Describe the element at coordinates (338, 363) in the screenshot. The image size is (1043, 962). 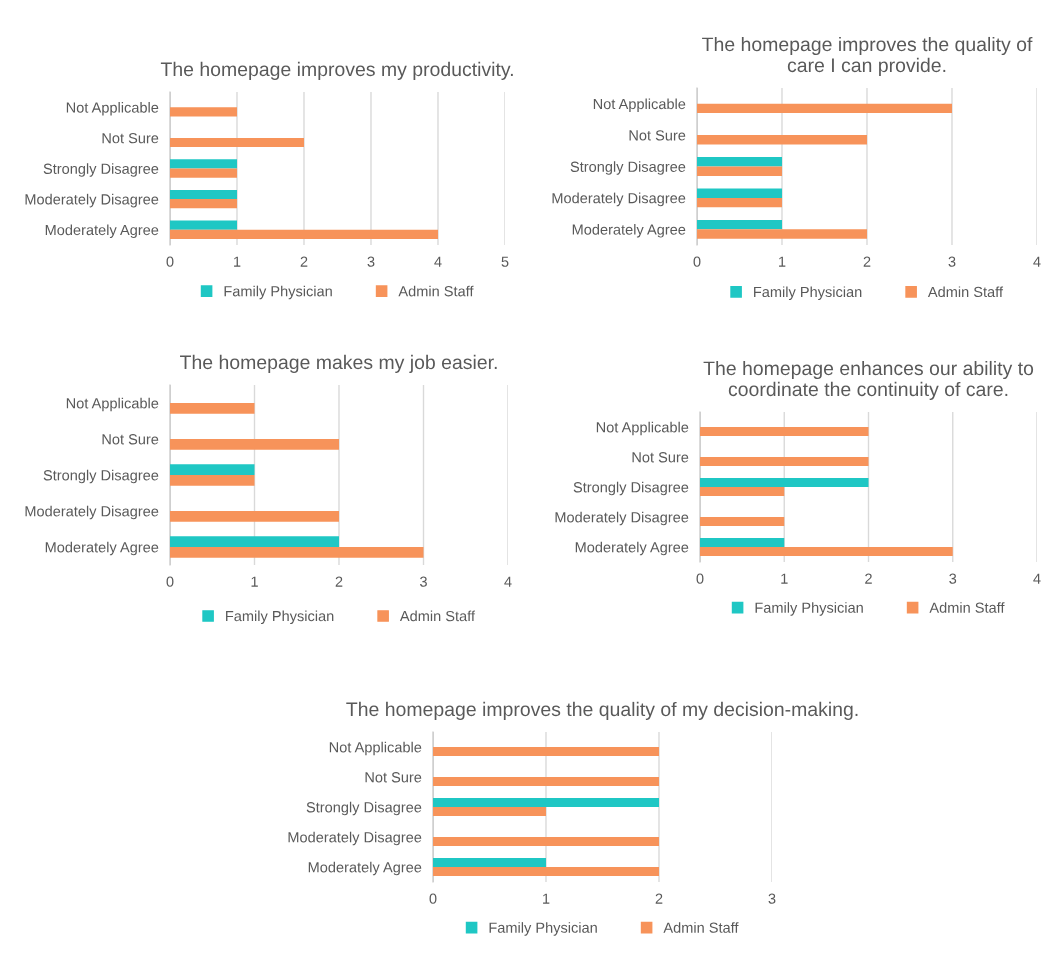
I see `chart-title: The homepage makes my job easier.` at that location.